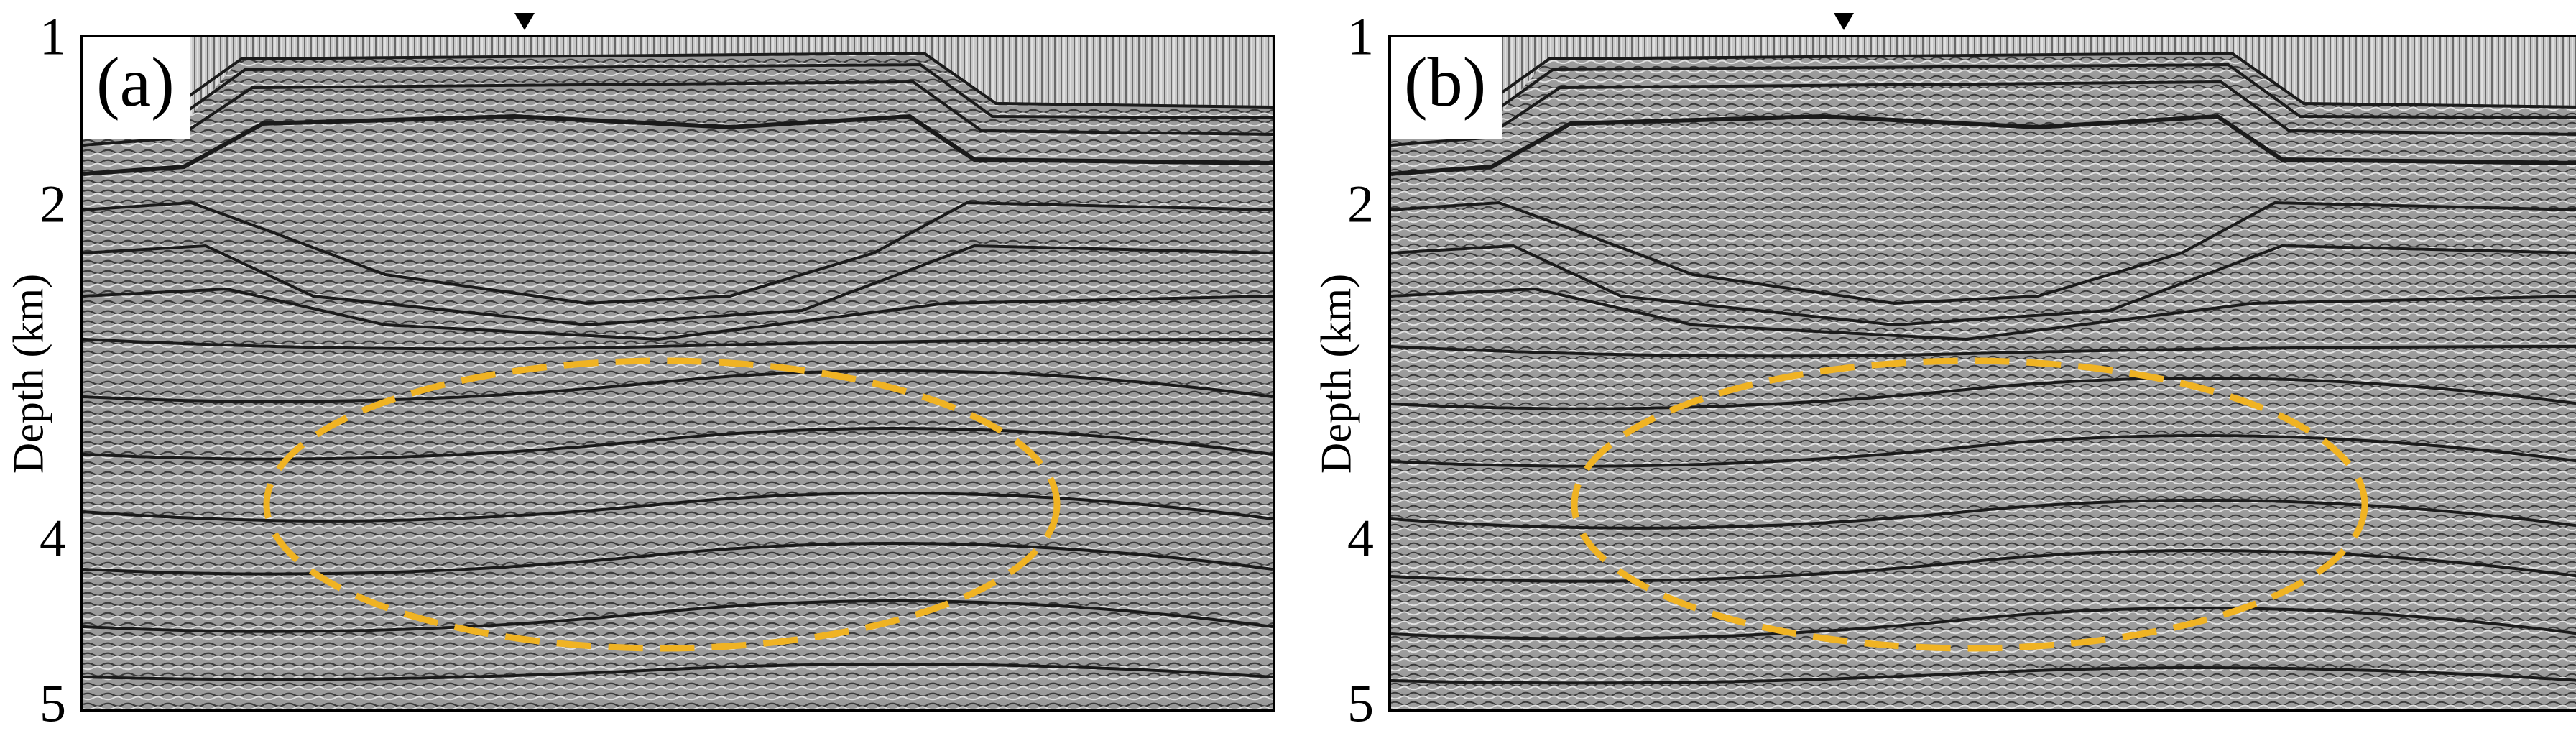 This screenshot has height=736, width=2576. What do you see at coordinates (28, 373) in the screenshot?
I see `y-axis-title-a: Depth (km)` at bounding box center [28, 373].